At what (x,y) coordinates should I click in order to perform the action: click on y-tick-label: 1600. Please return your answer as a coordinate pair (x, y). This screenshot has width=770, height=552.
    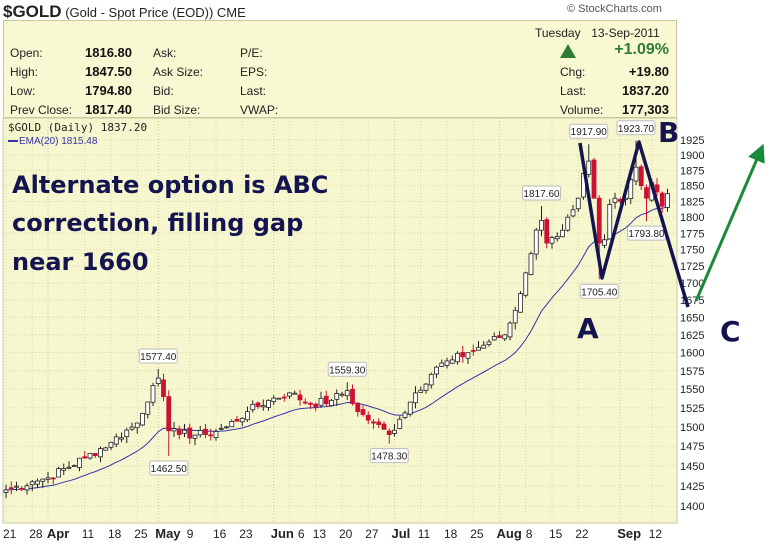
    Looking at the image, I should click on (692, 354).